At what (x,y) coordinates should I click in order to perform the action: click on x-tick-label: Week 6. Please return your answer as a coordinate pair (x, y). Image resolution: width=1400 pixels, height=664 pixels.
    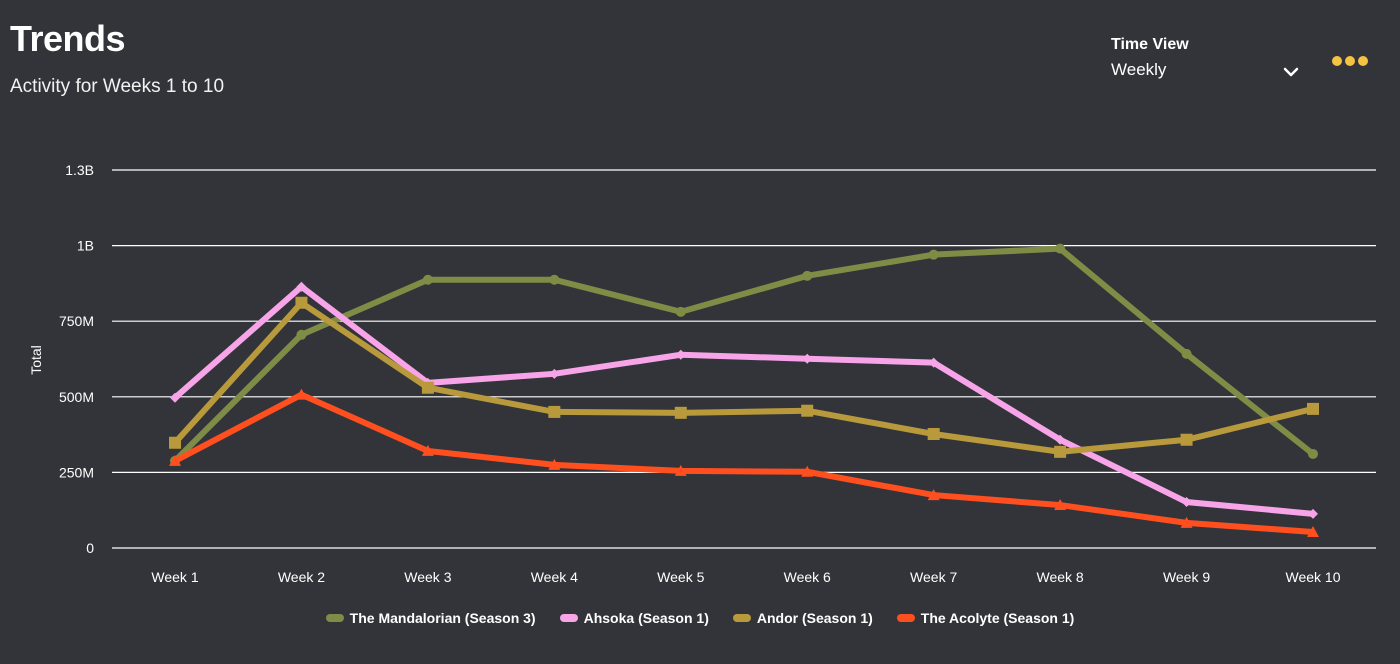
    Looking at the image, I should click on (807, 577).